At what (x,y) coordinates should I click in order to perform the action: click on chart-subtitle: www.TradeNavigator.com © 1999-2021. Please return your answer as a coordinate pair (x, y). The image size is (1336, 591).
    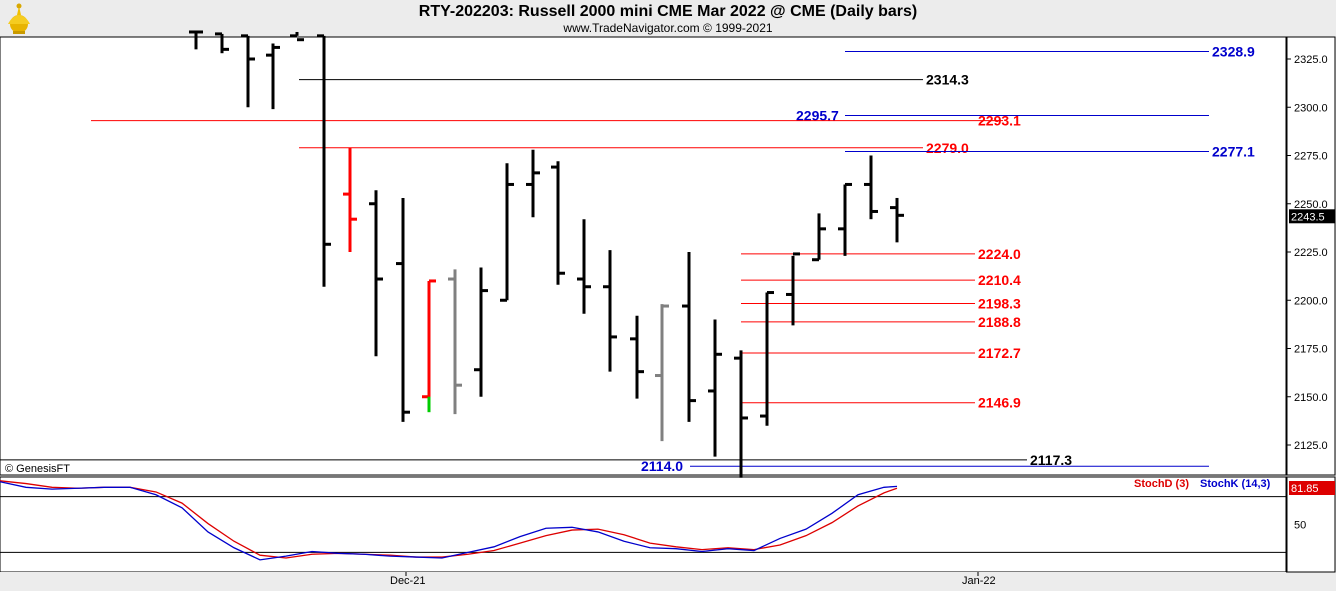
    Looking at the image, I should click on (668, 28).